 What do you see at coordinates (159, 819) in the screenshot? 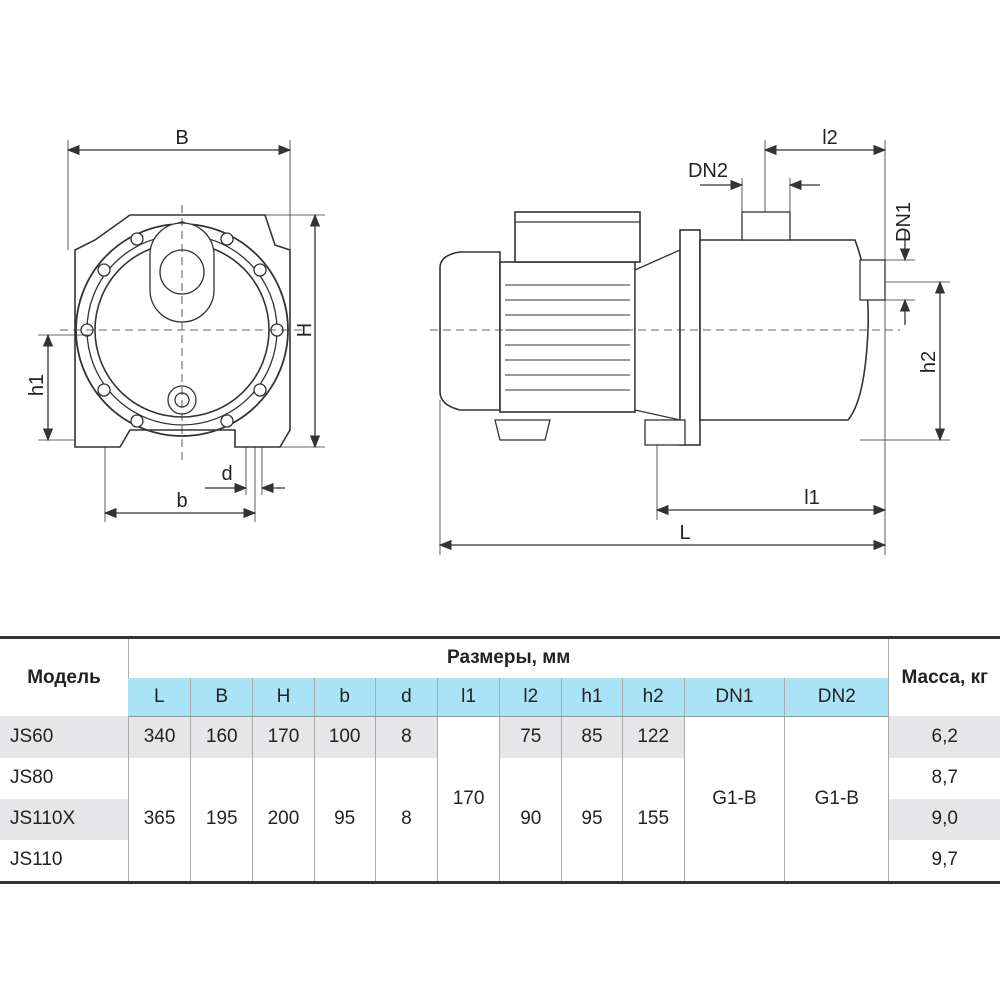
I see `cell-L-merged: 365` at bounding box center [159, 819].